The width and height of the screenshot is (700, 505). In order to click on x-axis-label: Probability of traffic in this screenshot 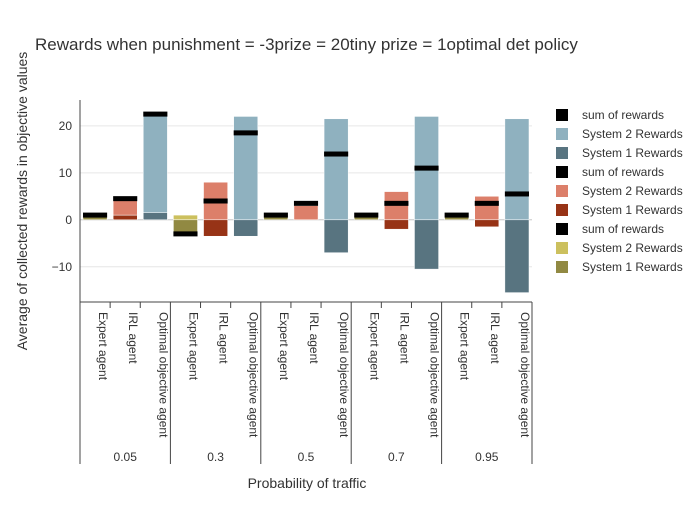, I will do `click(307, 483)`.